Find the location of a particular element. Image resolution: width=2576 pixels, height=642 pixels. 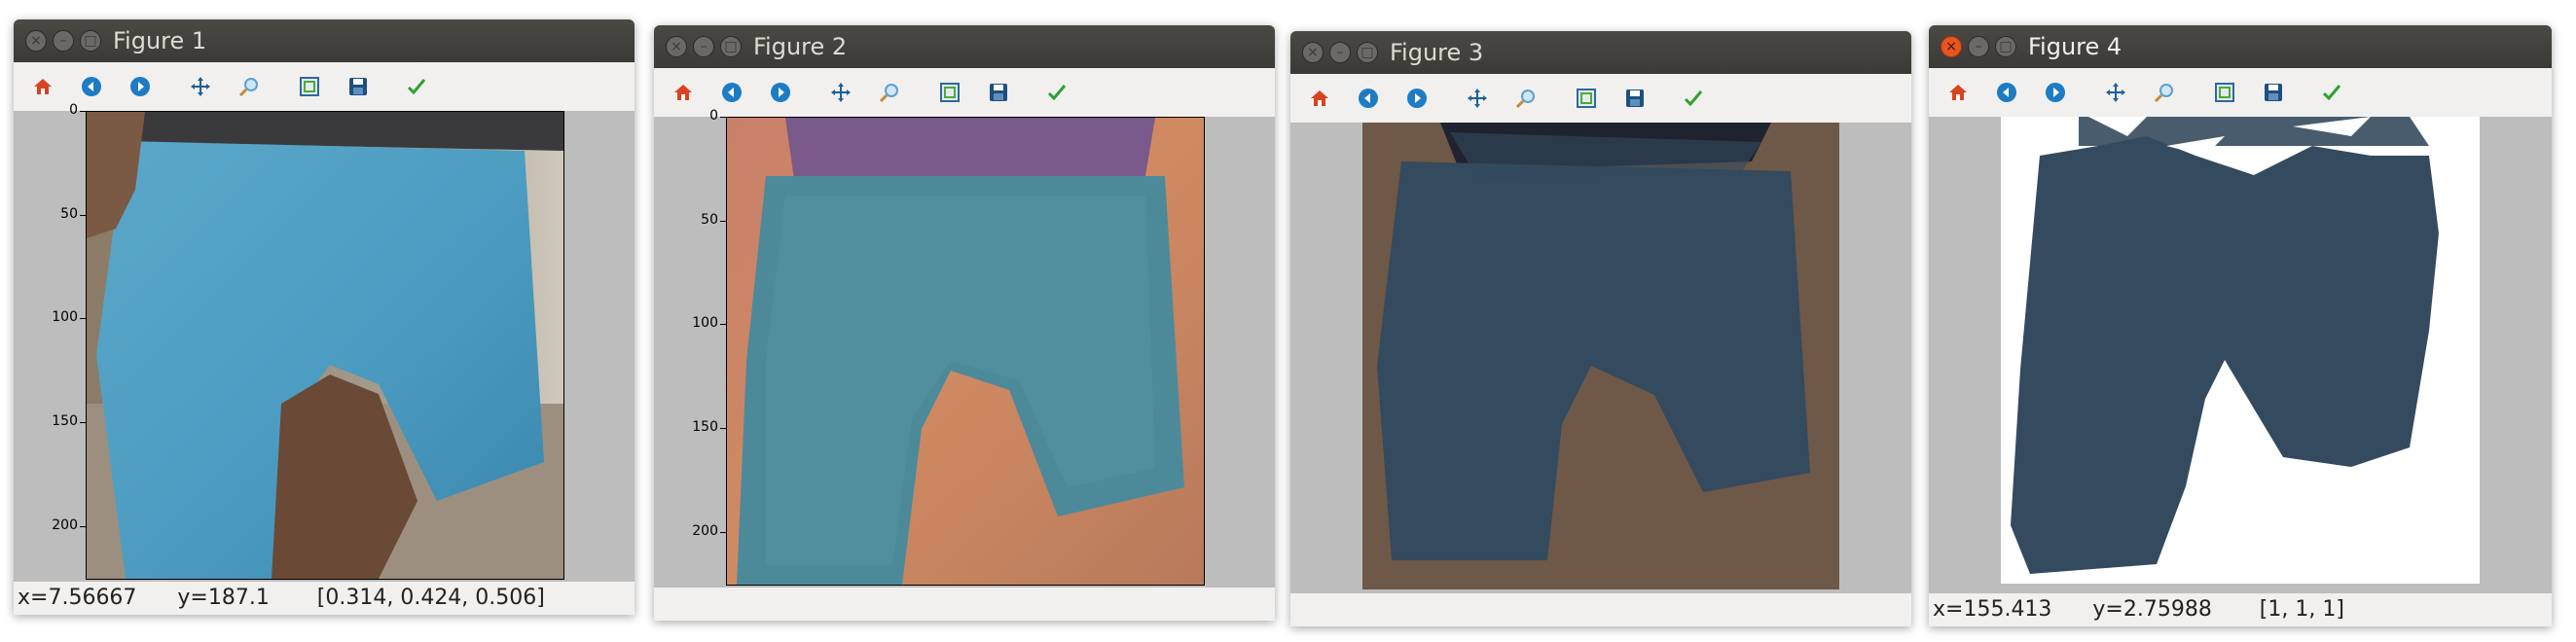

title-bar: × – □ Figure 1 is located at coordinates (324, 40).